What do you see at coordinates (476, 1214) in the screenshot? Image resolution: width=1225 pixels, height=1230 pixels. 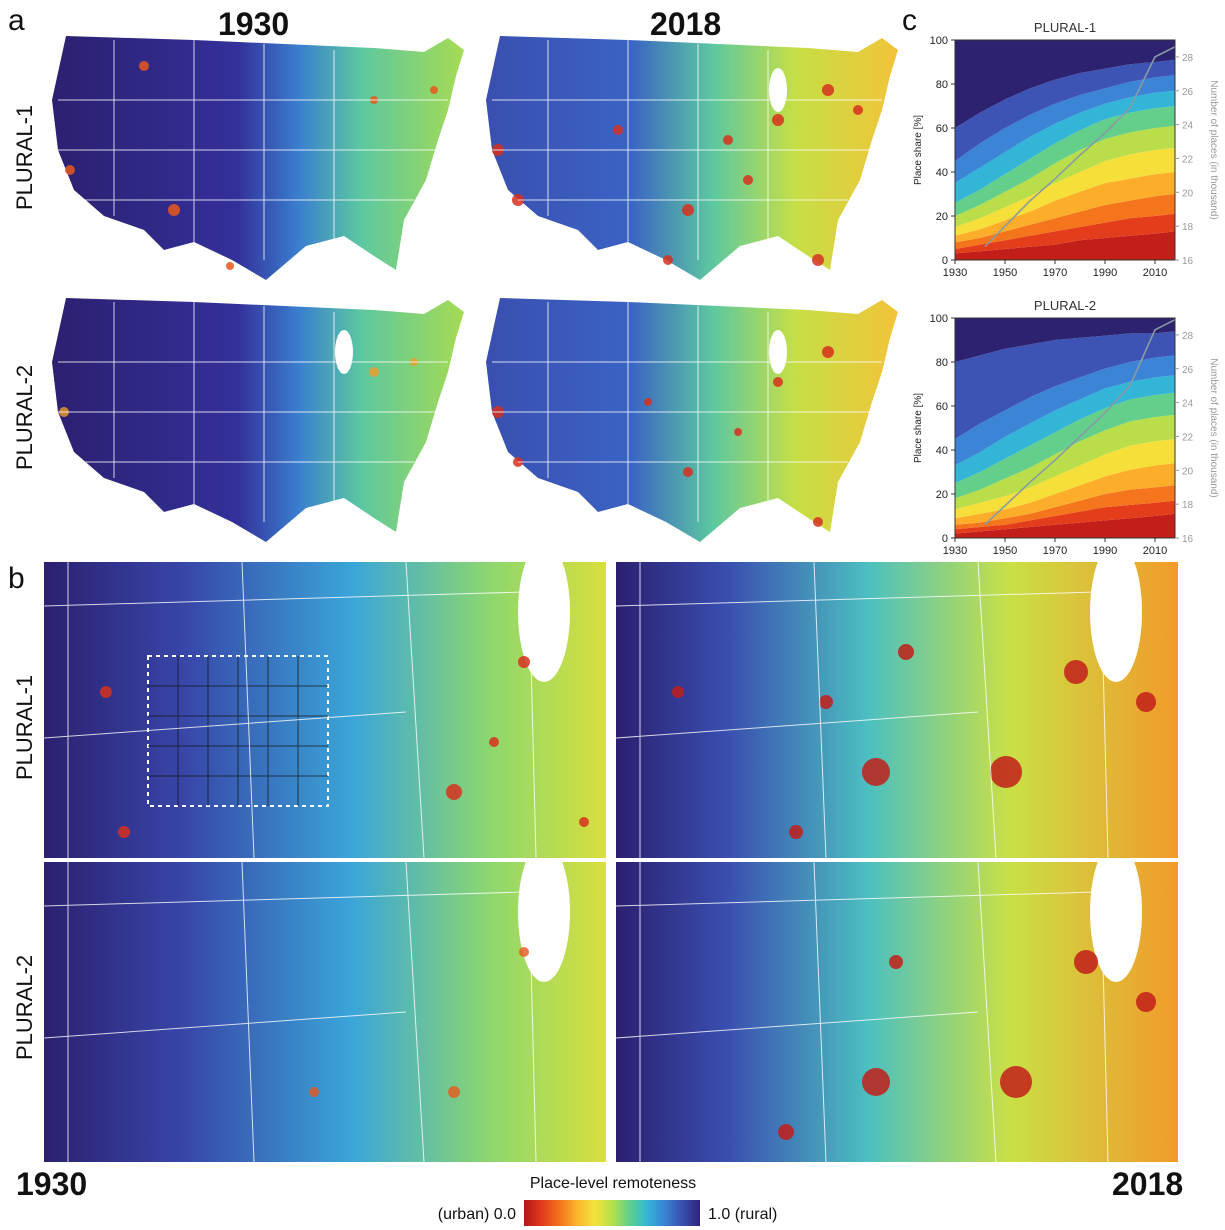 I see `colorbar-left-label: (urban) 0.0` at bounding box center [476, 1214].